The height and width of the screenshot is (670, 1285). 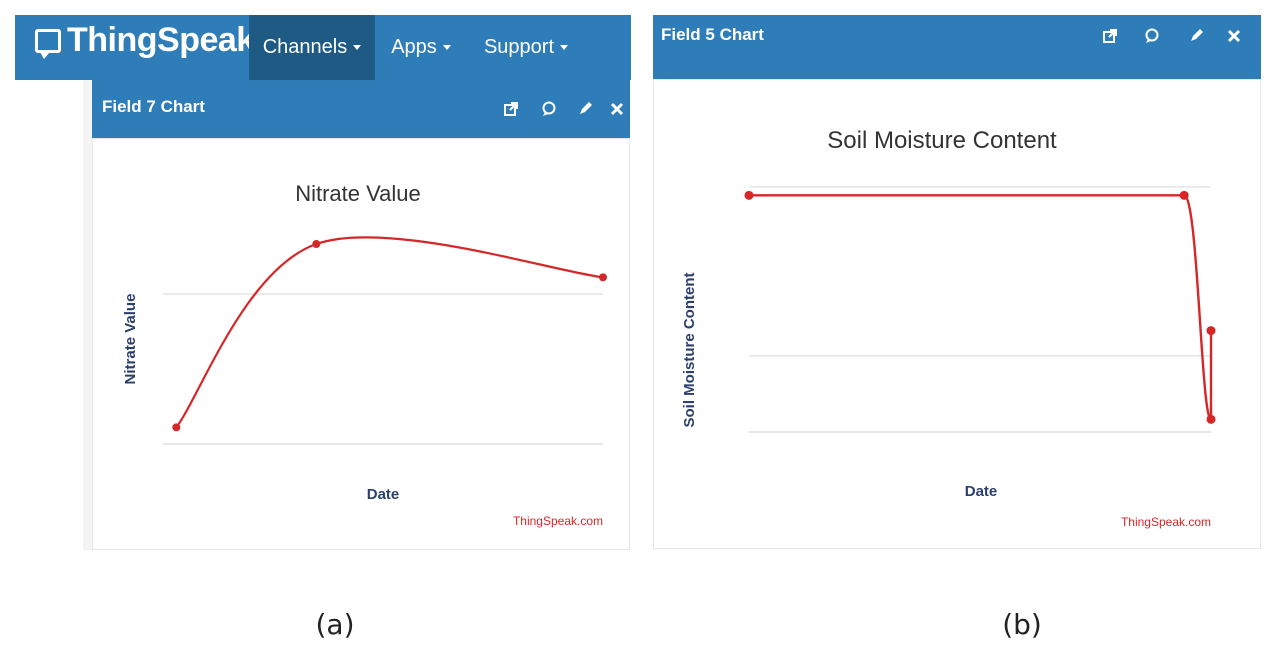 What do you see at coordinates (153, 106) in the screenshot?
I see `panel-a-title: Field 7 Chart` at bounding box center [153, 106].